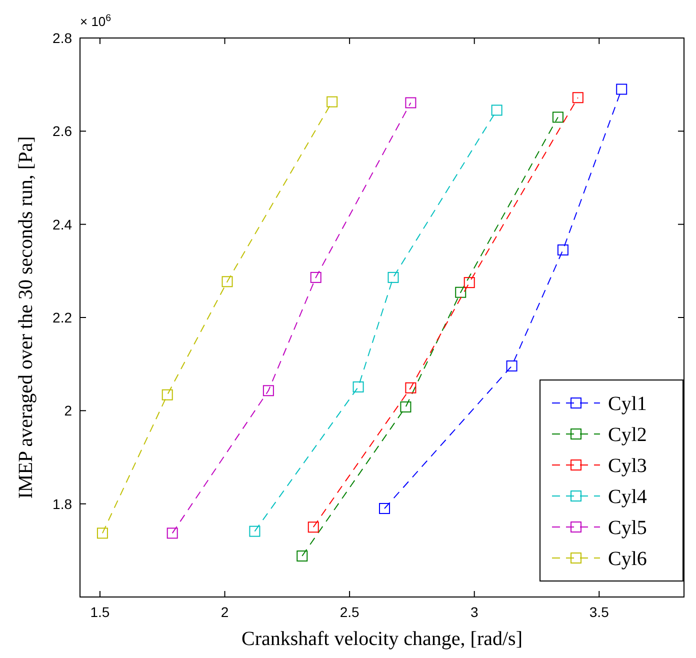  What do you see at coordinates (224, 612) in the screenshot?
I see `x-tick-label: 2` at bounding box center [224, 612].